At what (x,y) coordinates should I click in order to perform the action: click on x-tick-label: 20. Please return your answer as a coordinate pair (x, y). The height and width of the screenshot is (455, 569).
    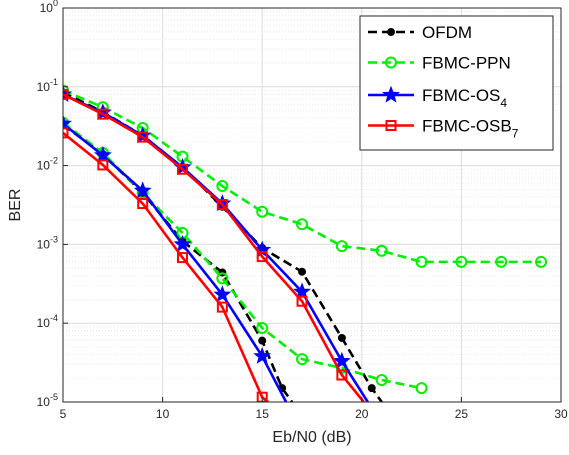
    Looking at the image, I should click on (362, 414).